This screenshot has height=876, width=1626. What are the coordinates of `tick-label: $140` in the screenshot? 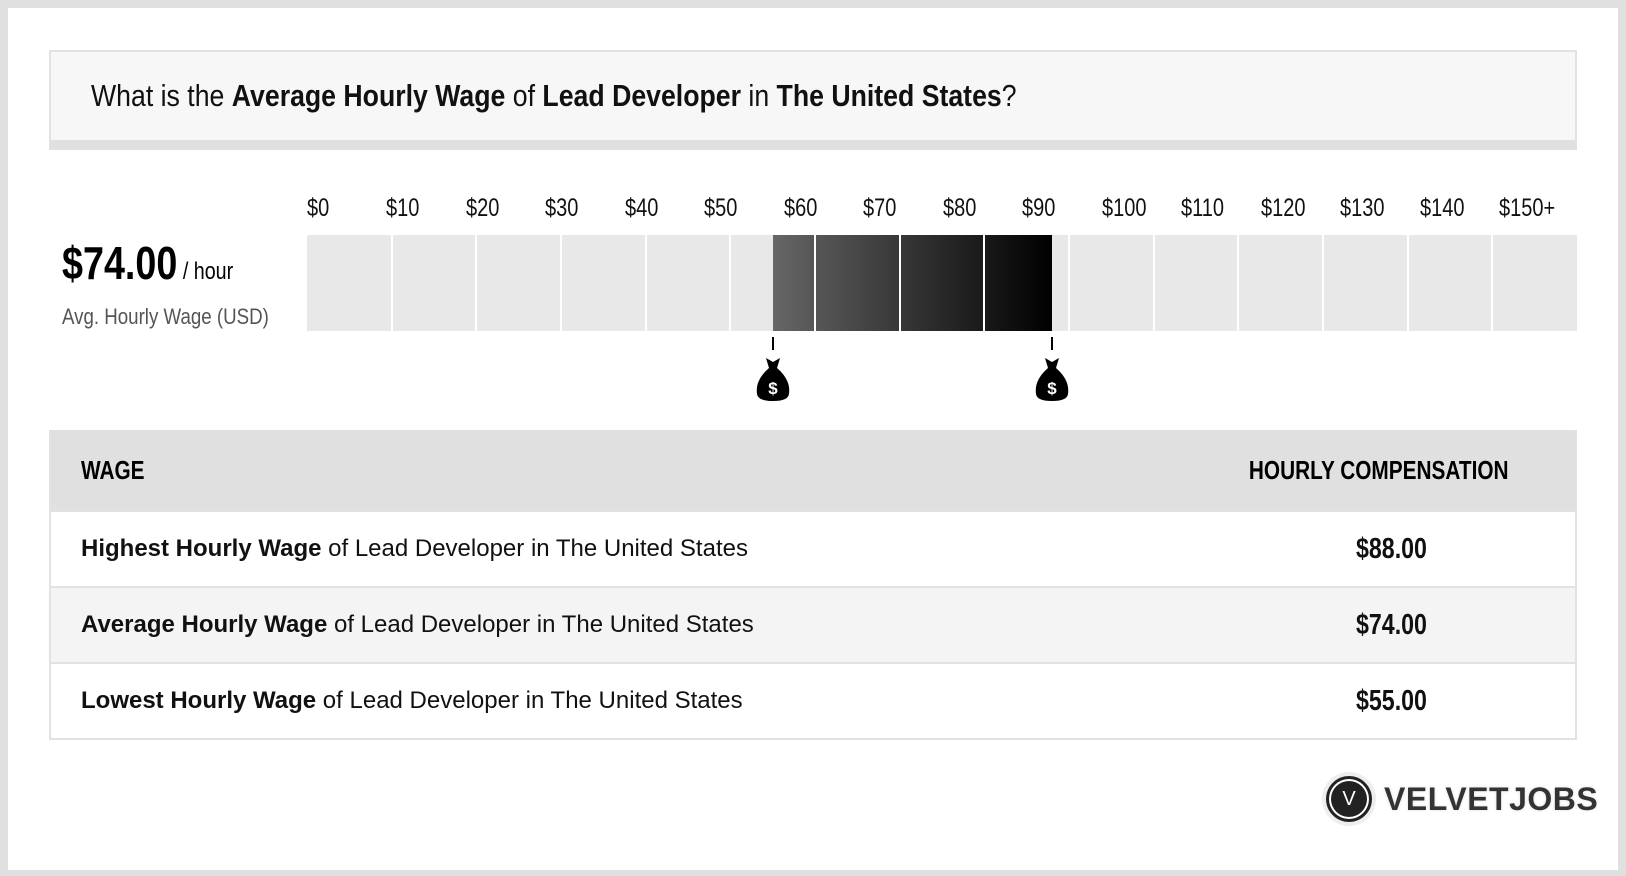 It's located at (1442, 208).